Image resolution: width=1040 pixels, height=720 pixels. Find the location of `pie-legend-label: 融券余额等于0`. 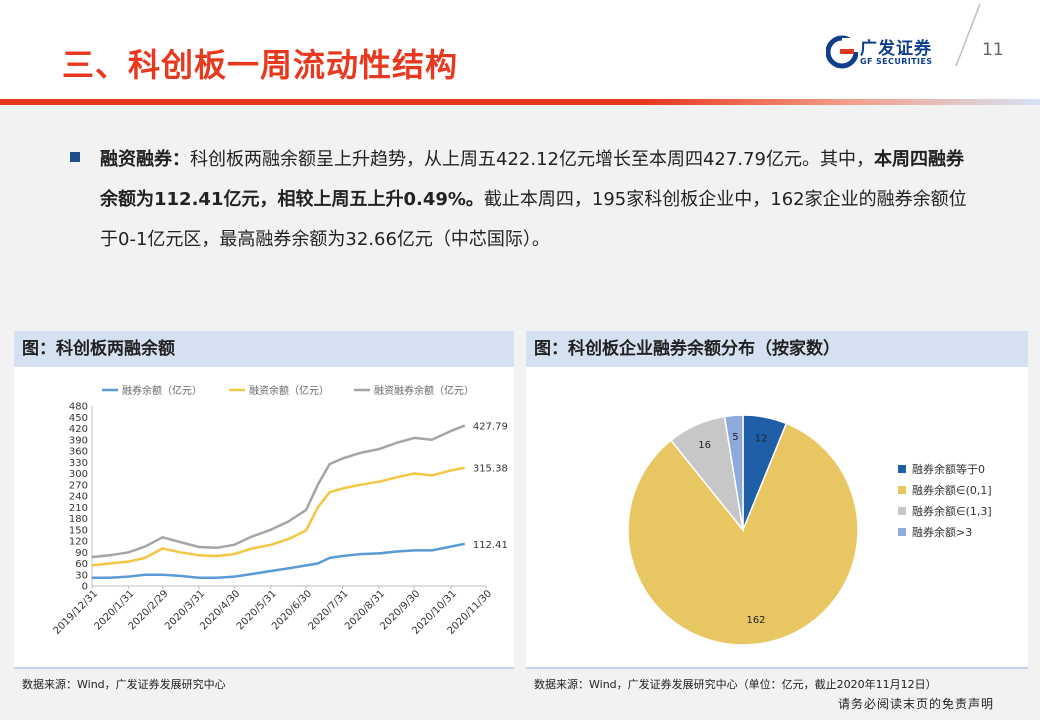

pie-legend-label: 融券余额等于0 is located at coordinates (948, 469).